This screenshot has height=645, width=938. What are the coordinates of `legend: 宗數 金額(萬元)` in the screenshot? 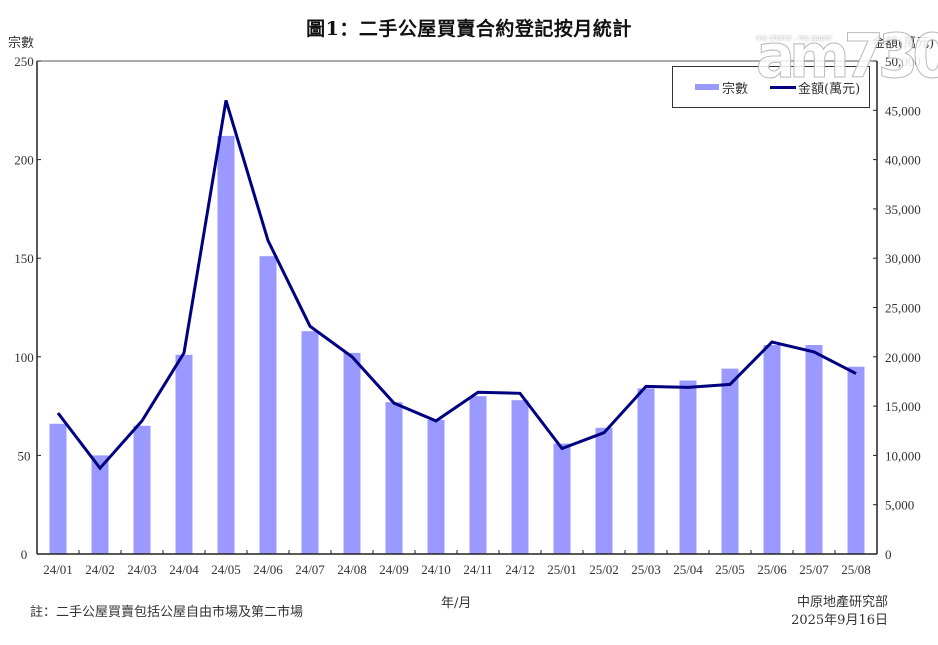 It's located at (771, 87).